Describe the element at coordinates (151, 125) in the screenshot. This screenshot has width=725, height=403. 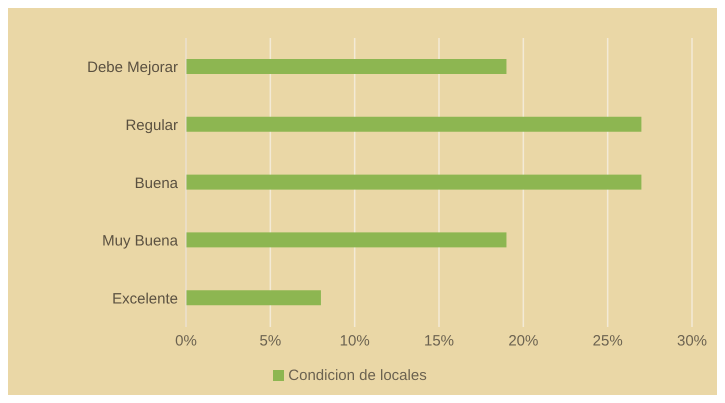
I see `y-tick-label: Regular` at that location.